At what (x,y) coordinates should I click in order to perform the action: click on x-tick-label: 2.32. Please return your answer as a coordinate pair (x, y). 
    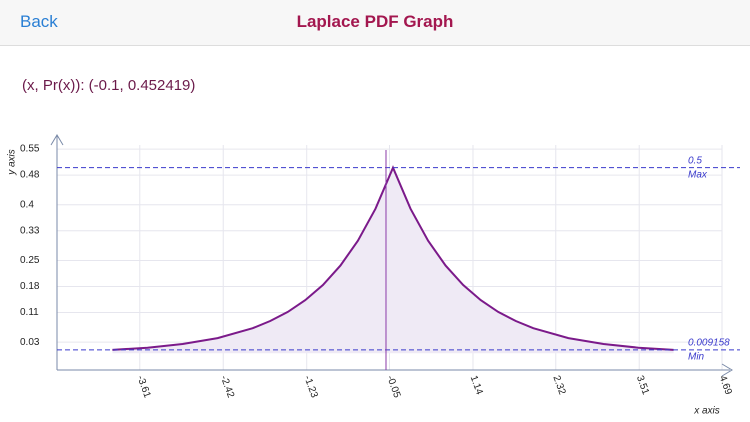
    Looking at the image, I should click on (558, 385).